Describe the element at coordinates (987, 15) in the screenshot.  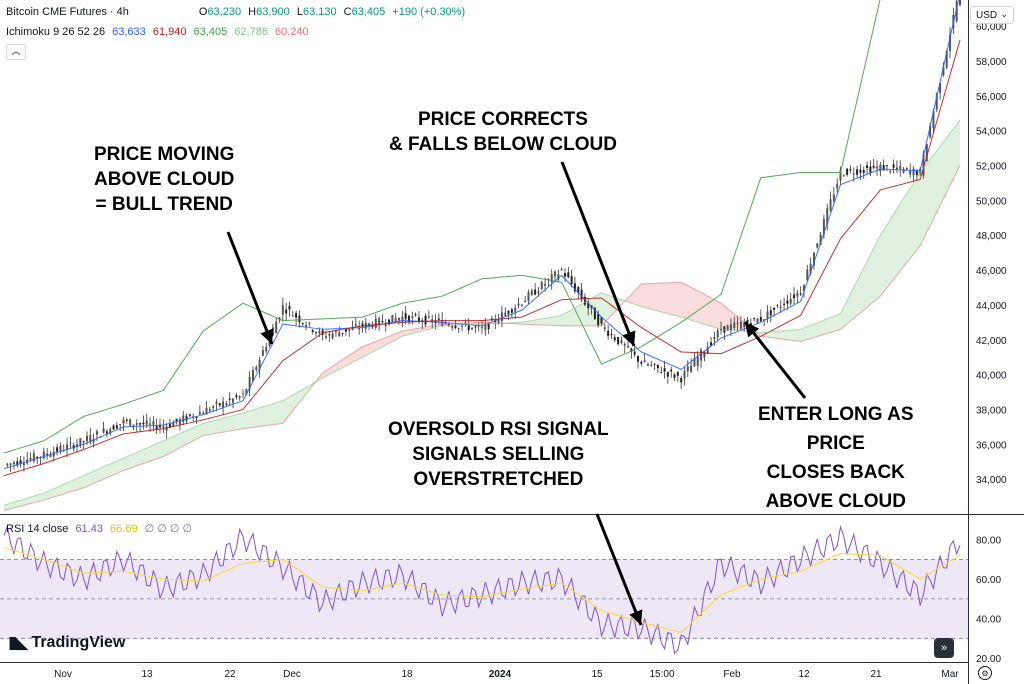
I see `currency-label: USD` at that location.